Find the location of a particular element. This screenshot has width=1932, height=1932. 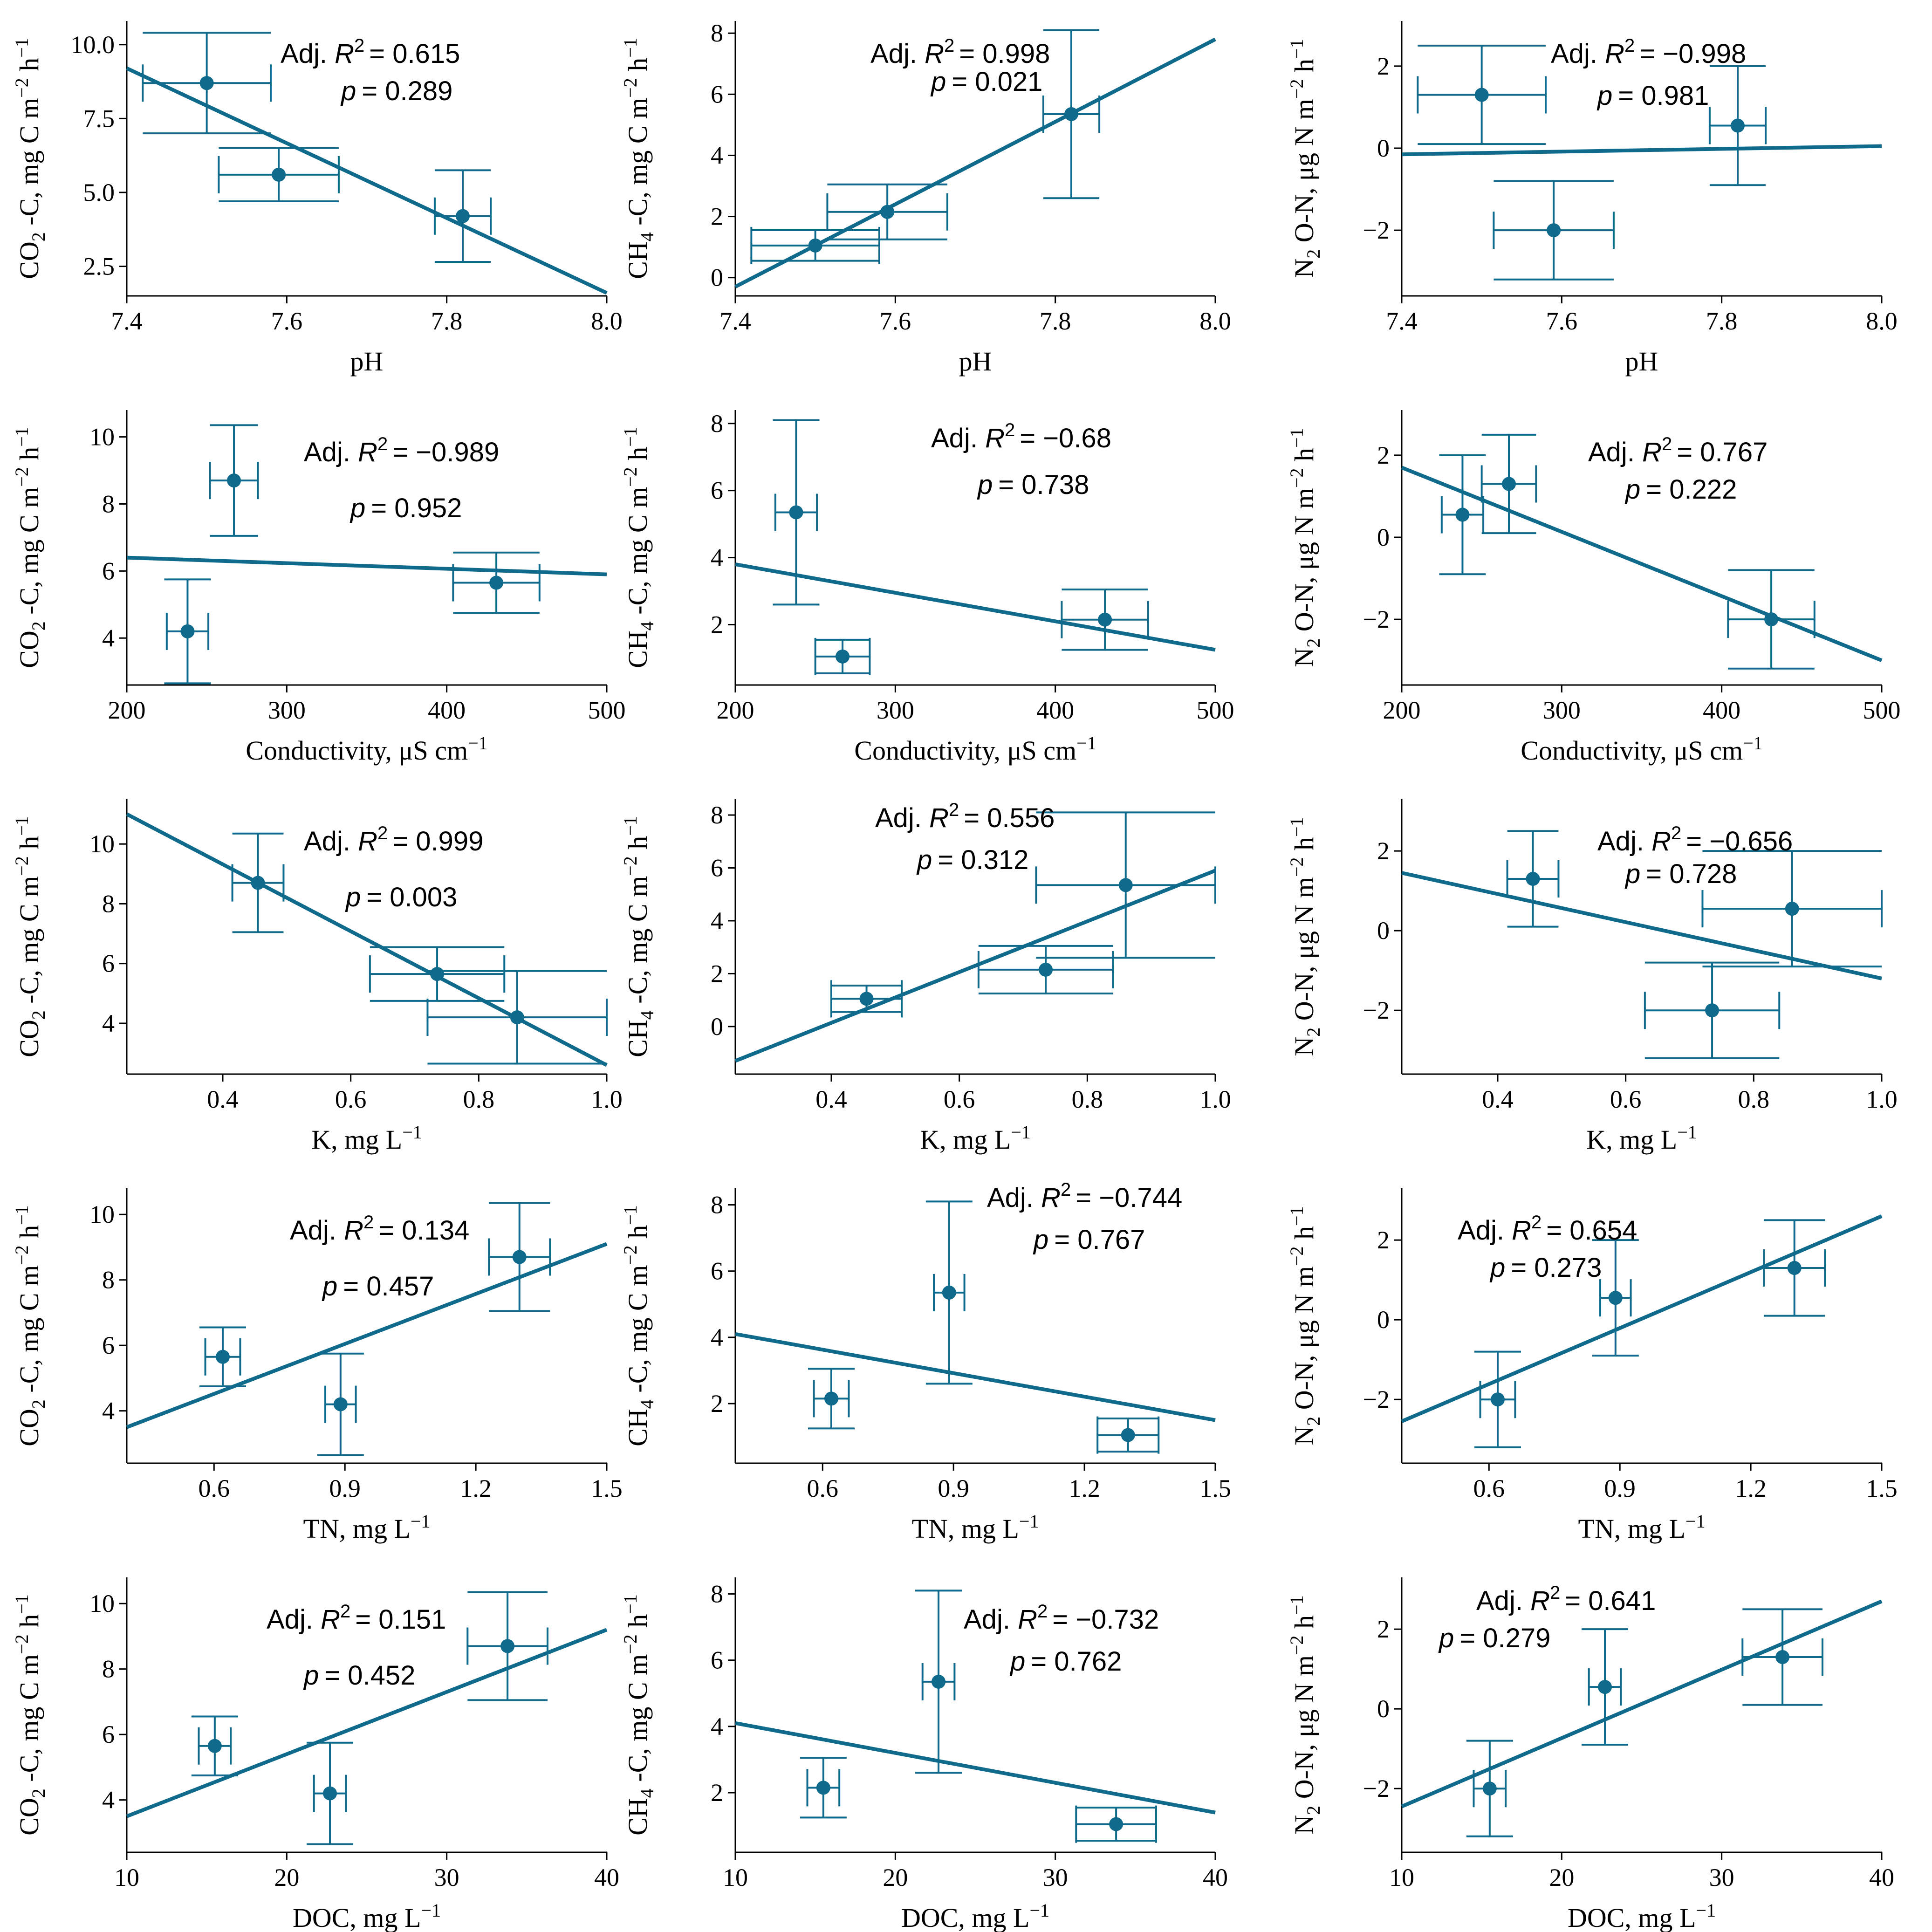

y-tick-label: 2.5 is located at coordinates (99, 267).